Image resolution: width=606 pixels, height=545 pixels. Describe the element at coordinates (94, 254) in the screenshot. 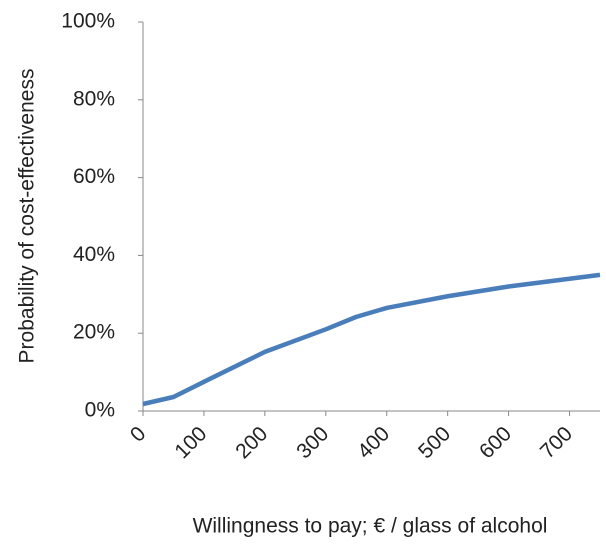

I see `y-tick-label: 40%` at that location.